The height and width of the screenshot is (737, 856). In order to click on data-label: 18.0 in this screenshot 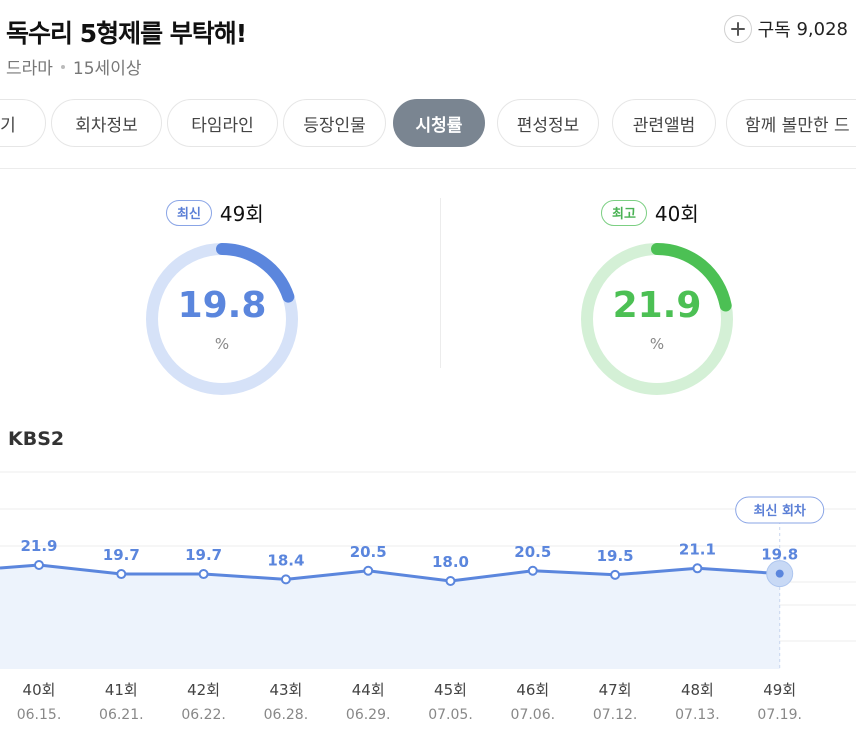, I will do `click(450, 562)`.